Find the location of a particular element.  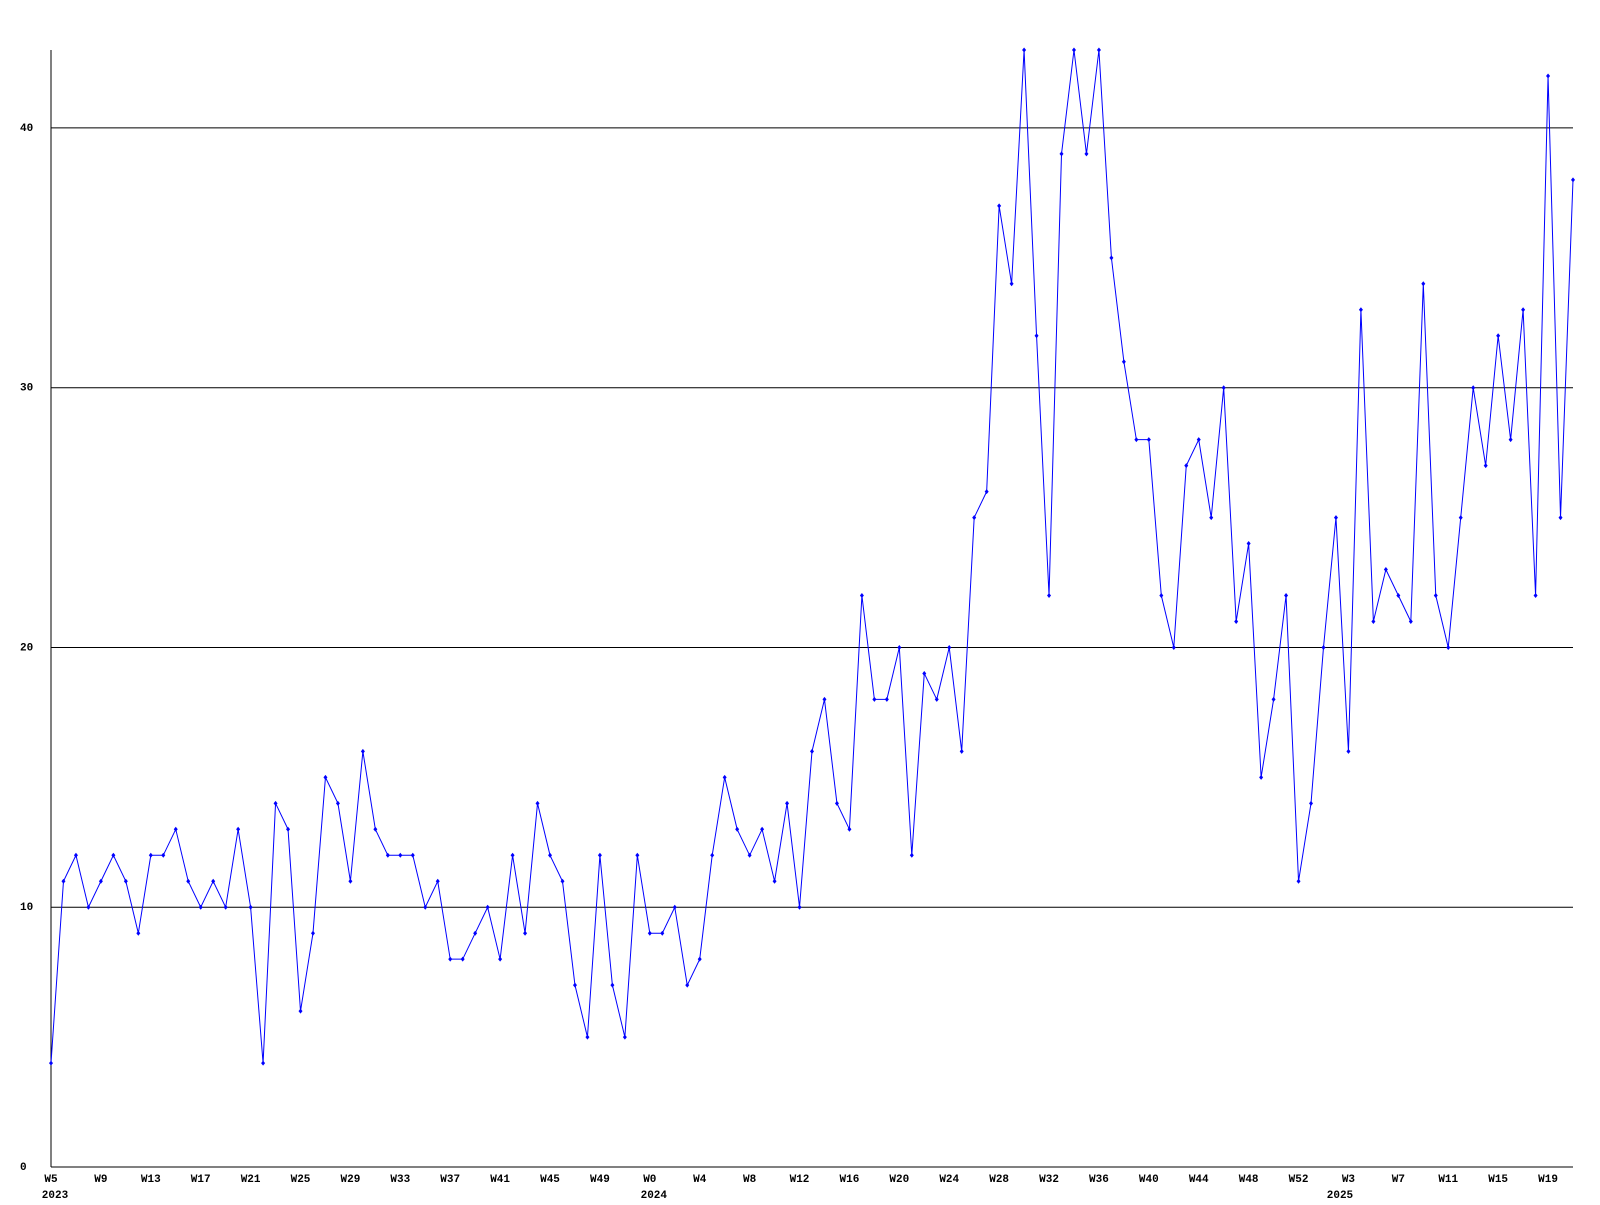

x-group-label: 2025 is located at coordinates (1340, 1195).